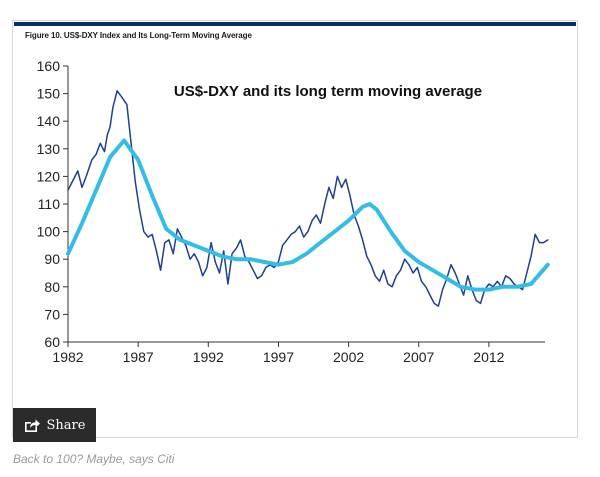 This screenshot has width=600, height=477. Describe the element at coordinates (94, 459) in the screenshot. I see `image-caption: Back to 100? Maybe, says Citi` at that location.